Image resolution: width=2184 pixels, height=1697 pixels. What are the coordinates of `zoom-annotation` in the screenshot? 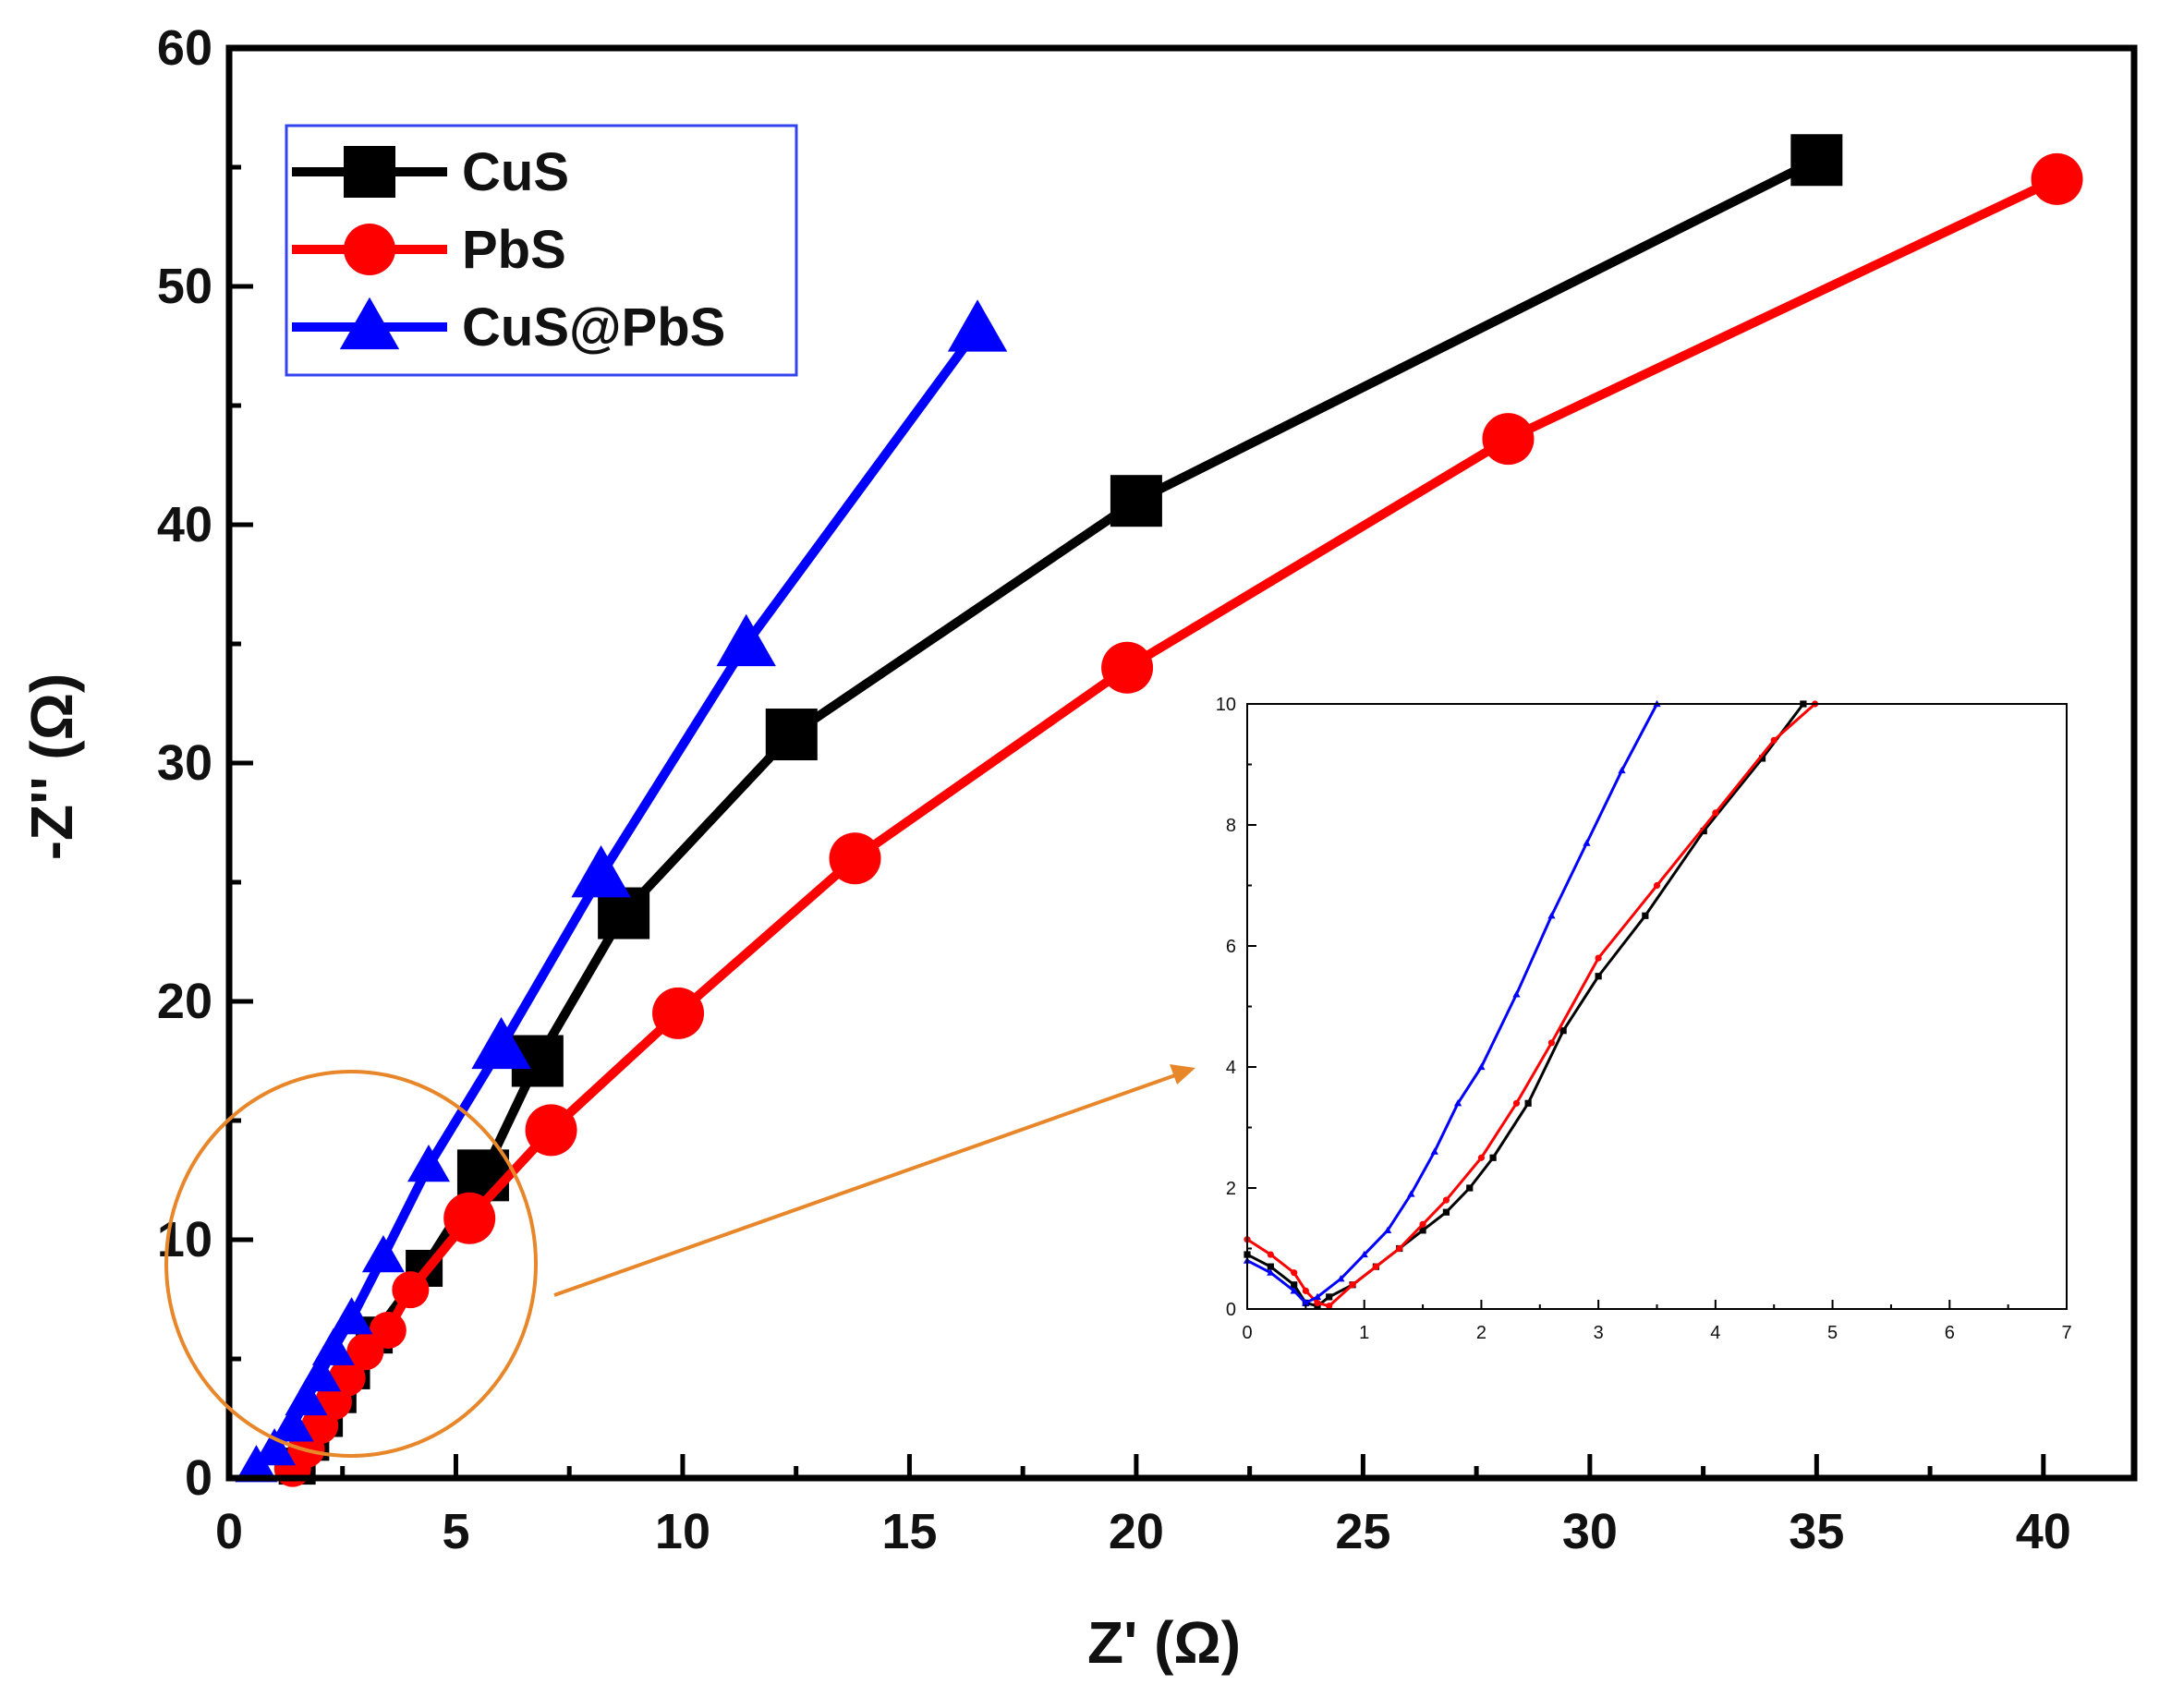 It's located at (679, 1261).